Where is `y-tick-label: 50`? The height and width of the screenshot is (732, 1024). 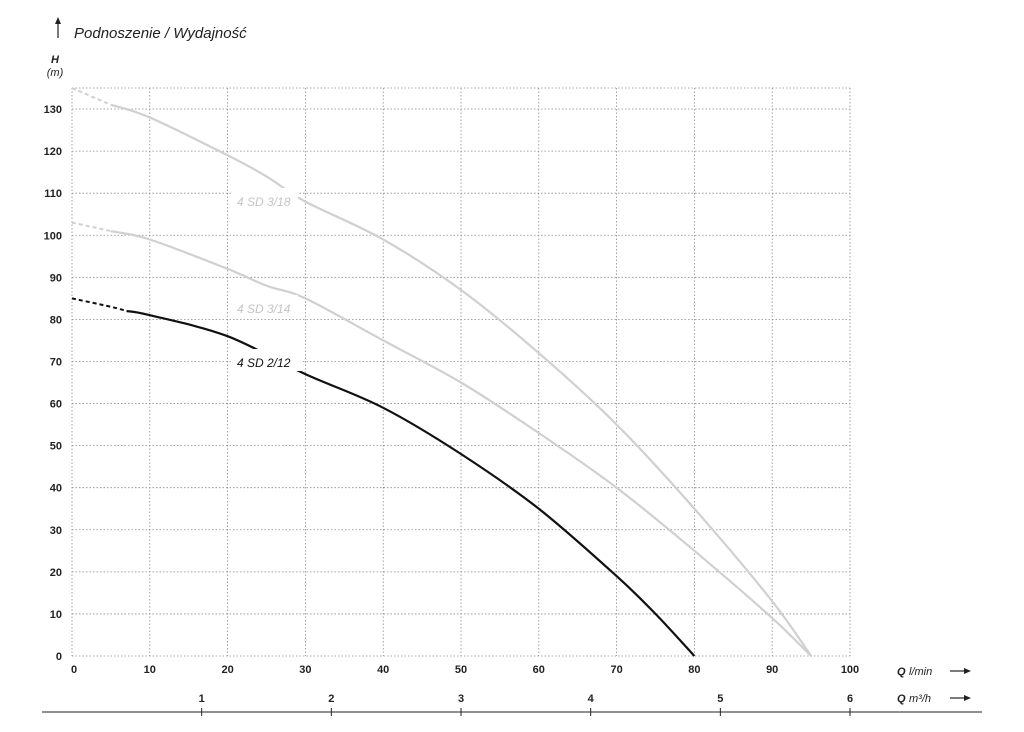
y-tick-label: 50 is located at coordinates (56, 447).